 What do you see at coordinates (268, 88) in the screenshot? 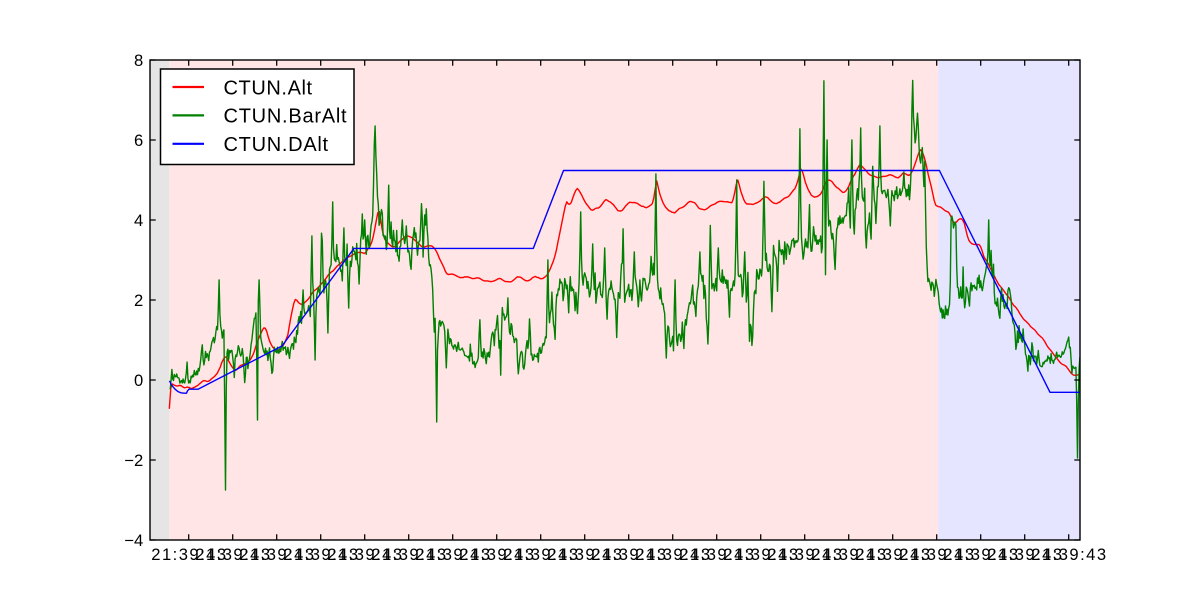
I see `svg-text: CTUN.Alt` at bounding box center [268, 88].